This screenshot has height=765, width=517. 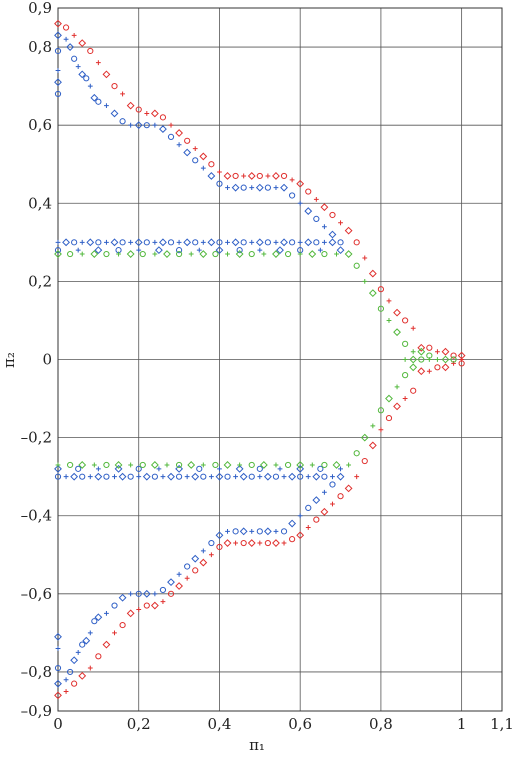 I want to click on y-tick-label: 0,8, so click(x=40, y=47).